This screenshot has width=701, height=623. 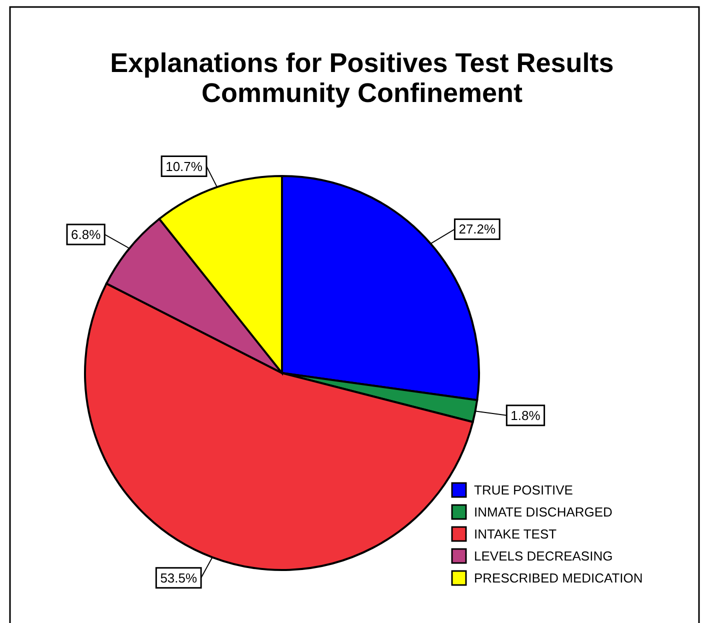 What do you see at coordinates (558, 578) in the screenshot?
I see `legend-label: PRESCRIBED MEDICATION` at bounding box center [558, 578].